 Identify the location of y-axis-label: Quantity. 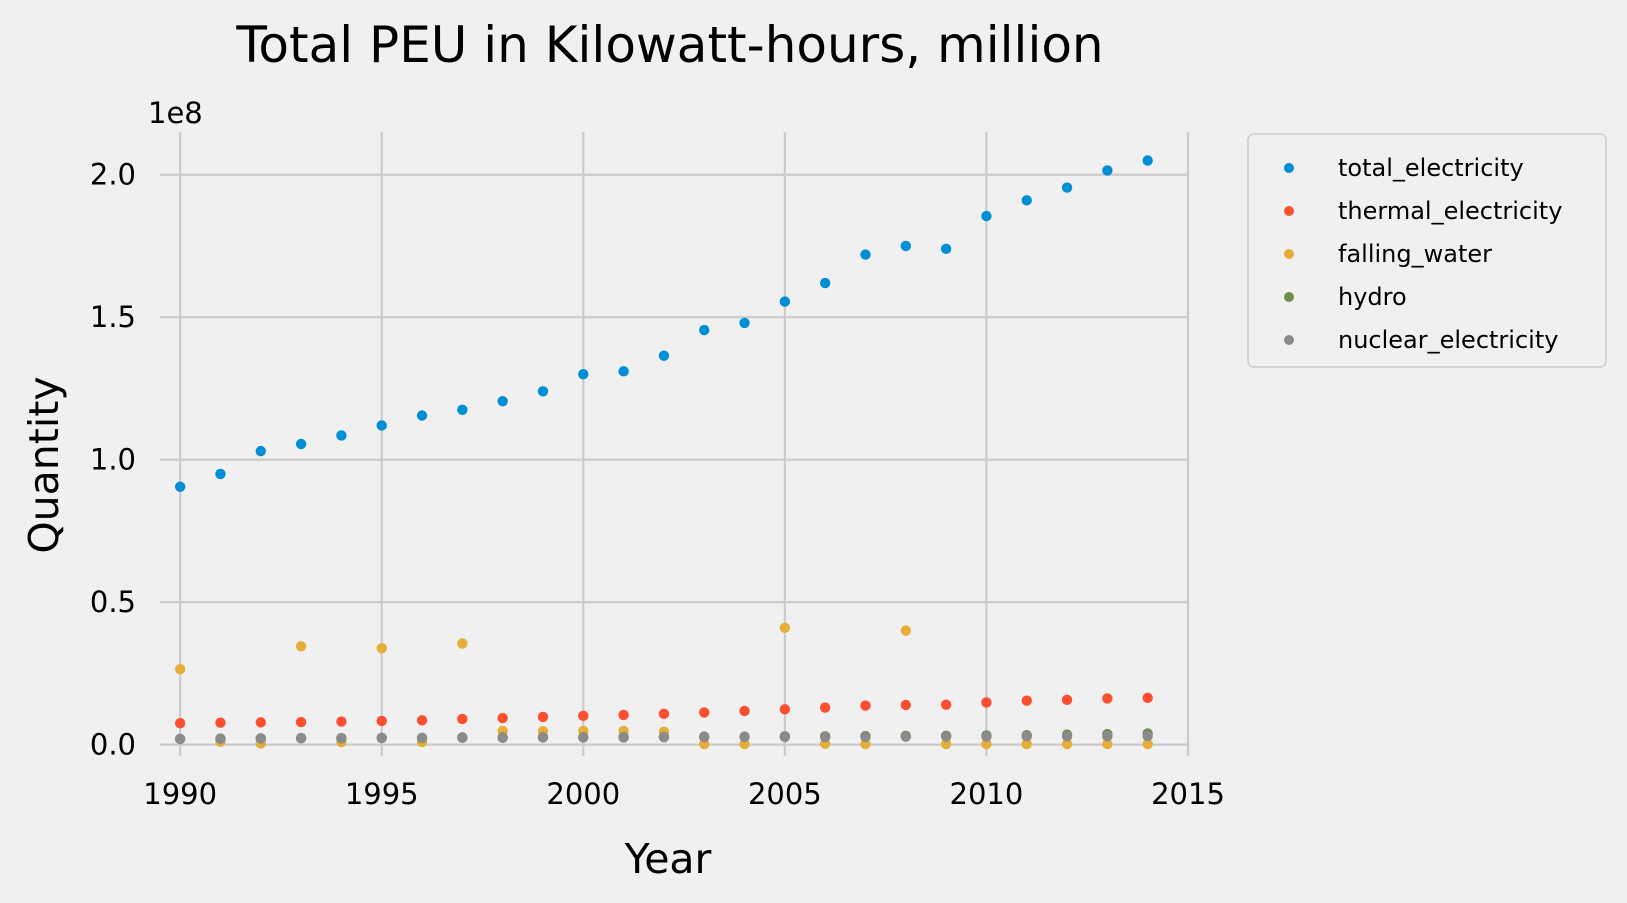
(44, 464).